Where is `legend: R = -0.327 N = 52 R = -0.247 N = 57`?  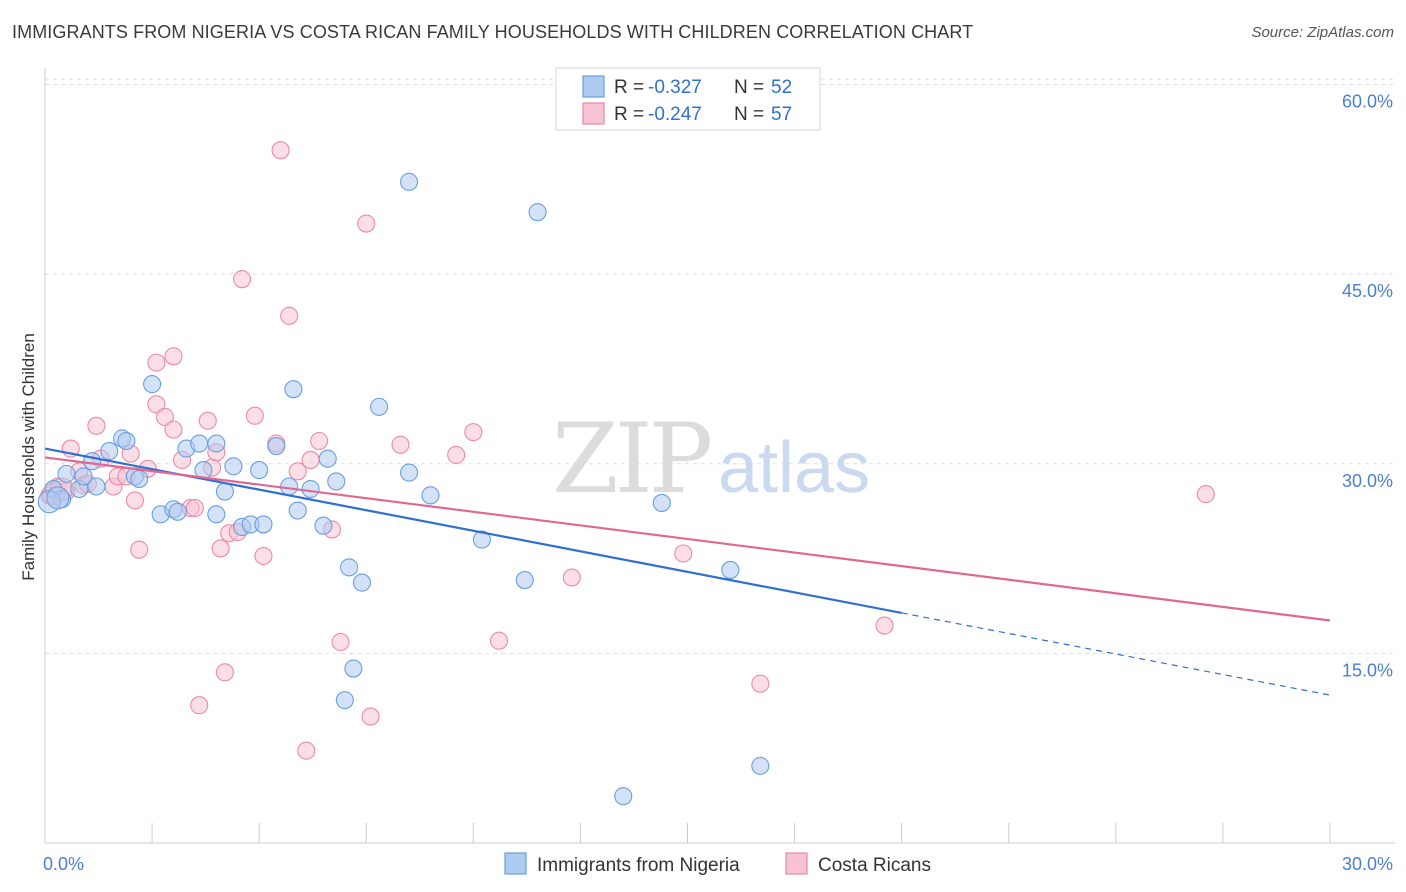
legend: R = -0.327 N = 52 R = -0.247 N = 57 is located at coordinates (688, 99).